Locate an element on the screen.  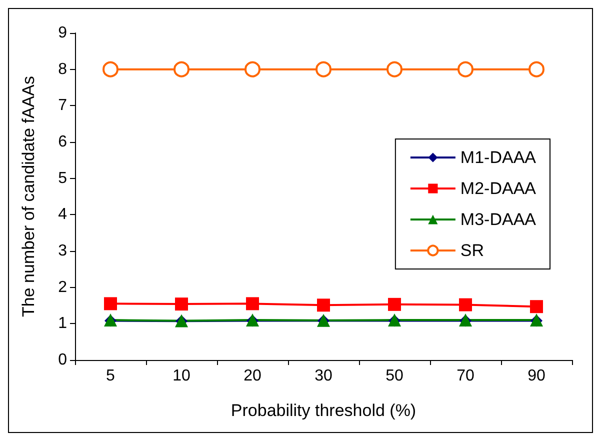
y-tick-label: 3 is located at coordinates (63, 251).